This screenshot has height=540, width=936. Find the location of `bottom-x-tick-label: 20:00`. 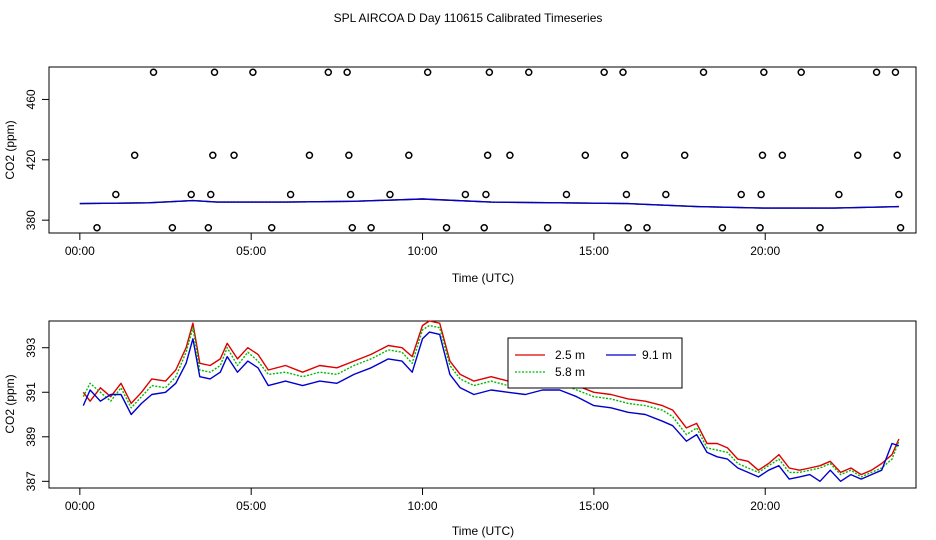

bottom-x-tick-label: 20:00 is located at coordinates (765, 506).